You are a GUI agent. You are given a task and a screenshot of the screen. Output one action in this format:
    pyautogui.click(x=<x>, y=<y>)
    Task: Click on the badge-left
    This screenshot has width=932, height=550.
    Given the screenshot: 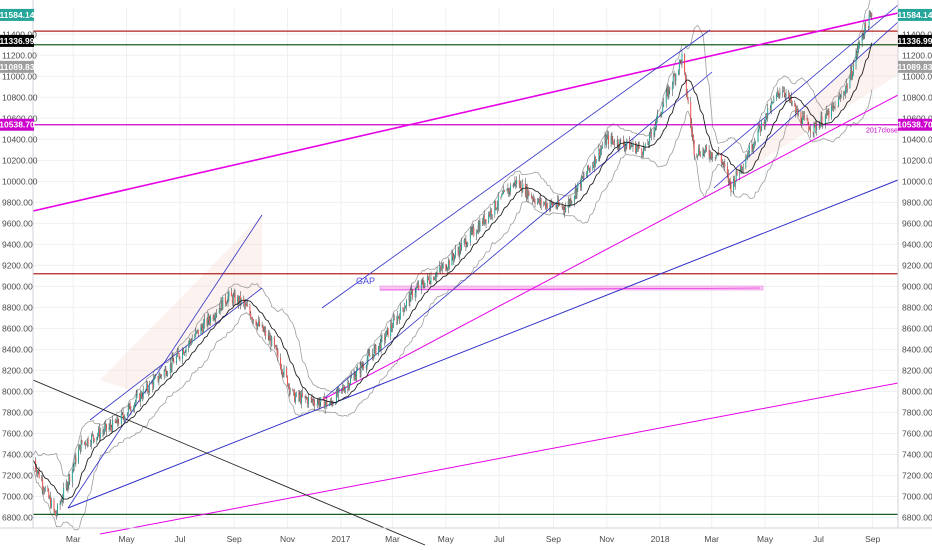 What is the action you would take?
    pyautogui.click(x=17, y=124)
    